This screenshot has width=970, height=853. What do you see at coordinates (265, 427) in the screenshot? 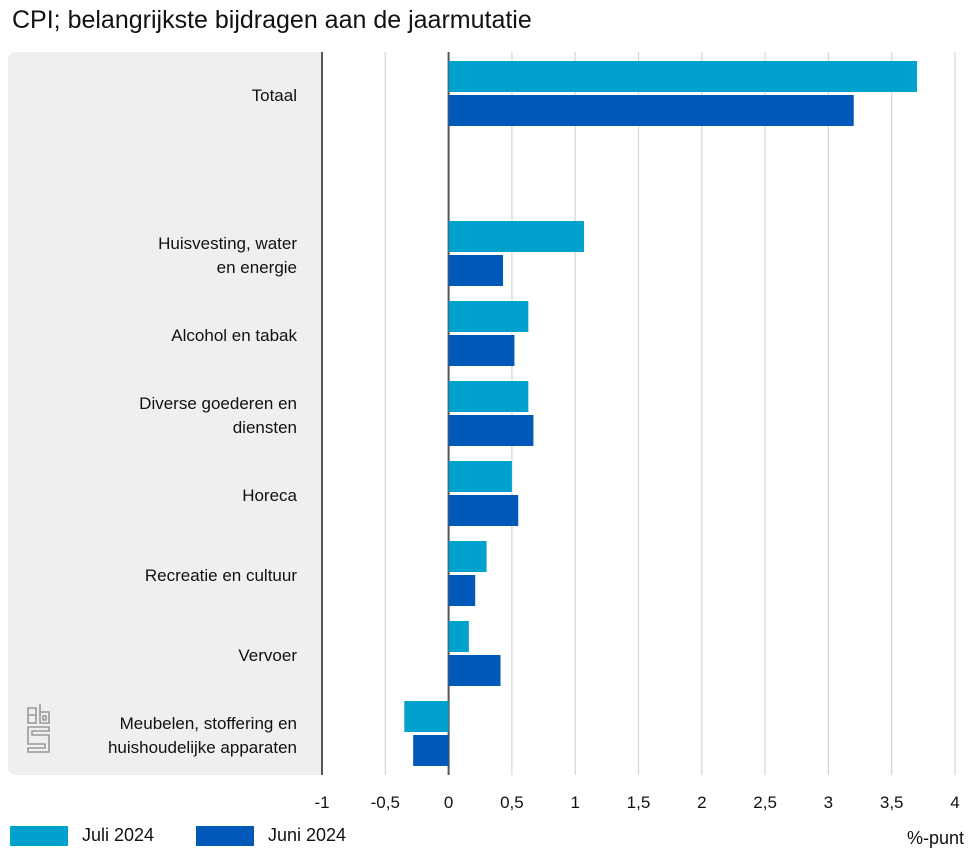
I see `category-label: diensten` at bounding box center [265, 427].